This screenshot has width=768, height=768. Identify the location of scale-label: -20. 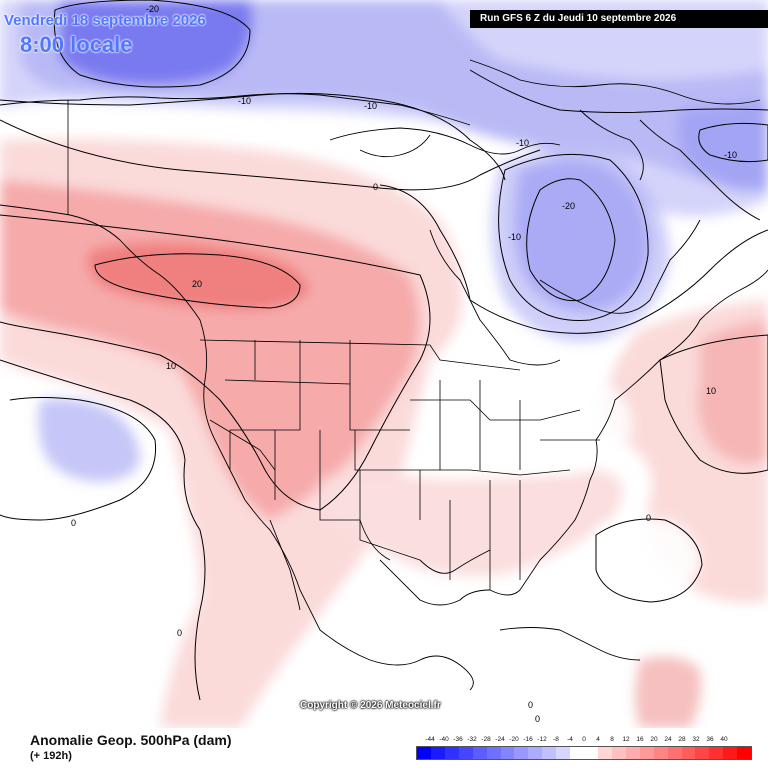
(514, 739).